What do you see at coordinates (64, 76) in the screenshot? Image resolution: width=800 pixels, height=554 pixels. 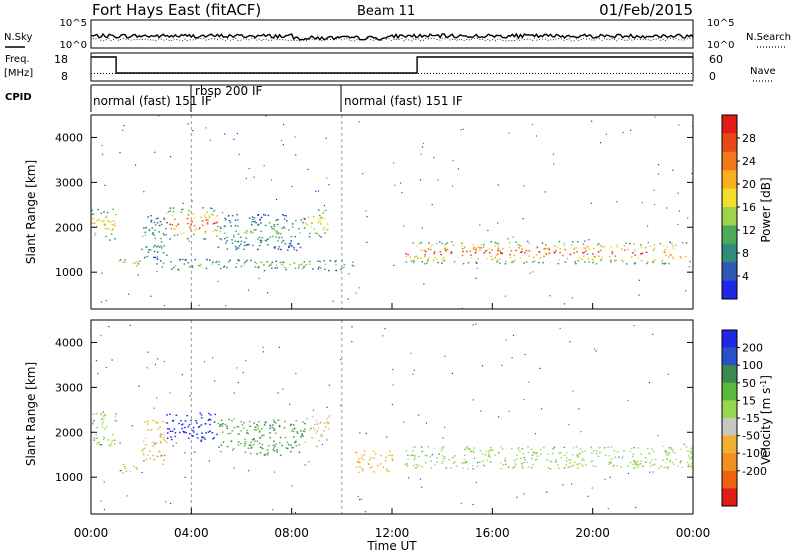 I see `freq-tick-bottom: 8` at bounding box center [64, 76].